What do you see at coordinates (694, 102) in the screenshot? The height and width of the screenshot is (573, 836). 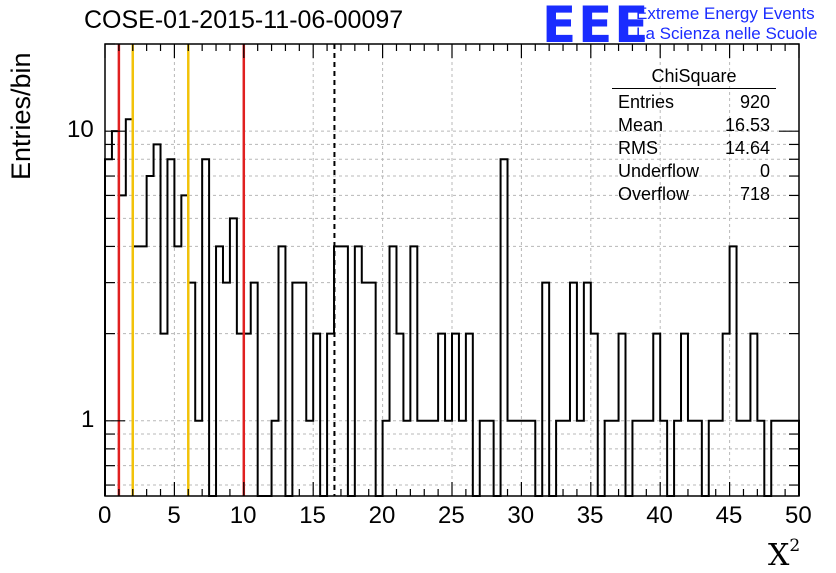 I see `stats-row-entries: Entries 920` at bounding box center [694, 102].